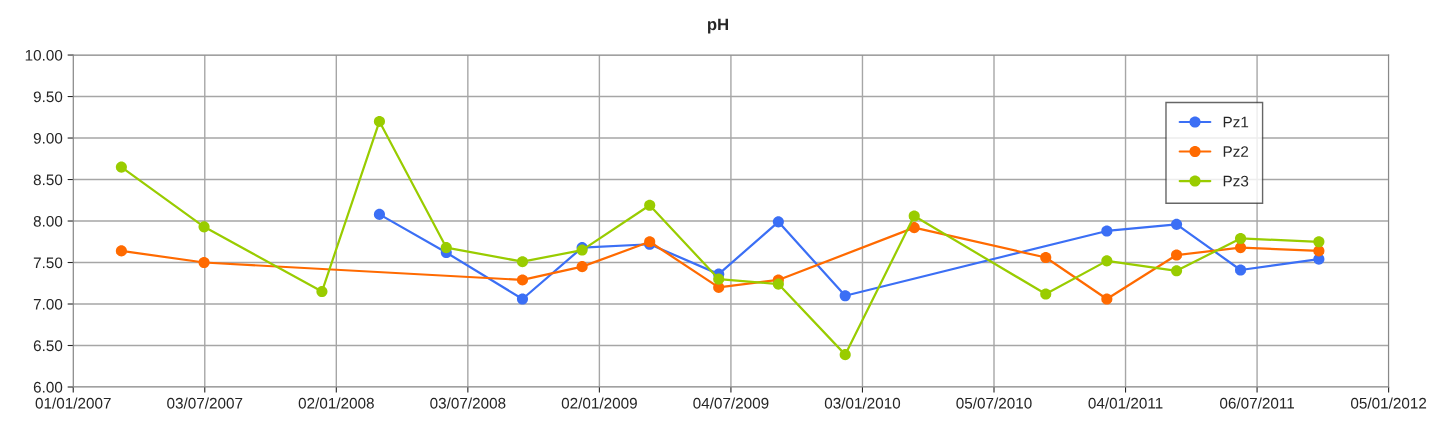 The image size is (1436, 430). Describe the element at coordinates (205, 403) in the screenshot. I see `x-tick-label: 03/07/2007` at that location.